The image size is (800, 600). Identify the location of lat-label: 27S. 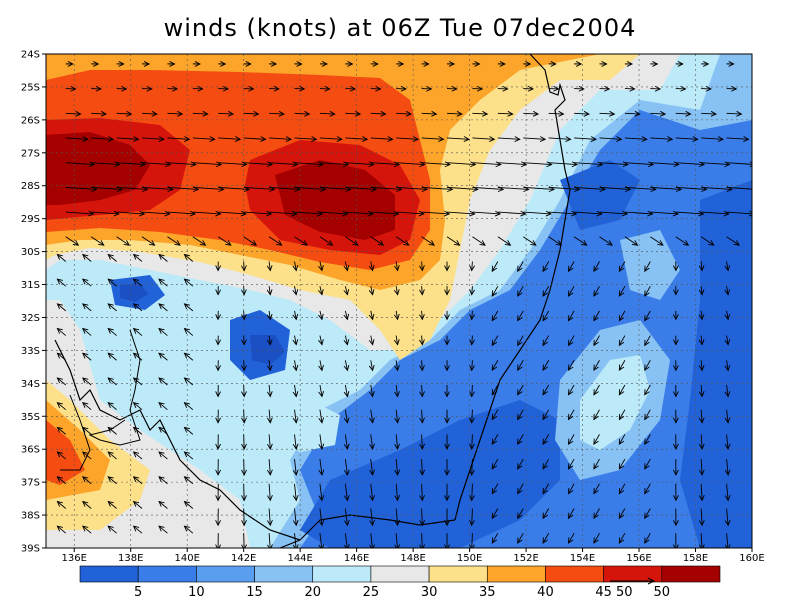
(30, 153).